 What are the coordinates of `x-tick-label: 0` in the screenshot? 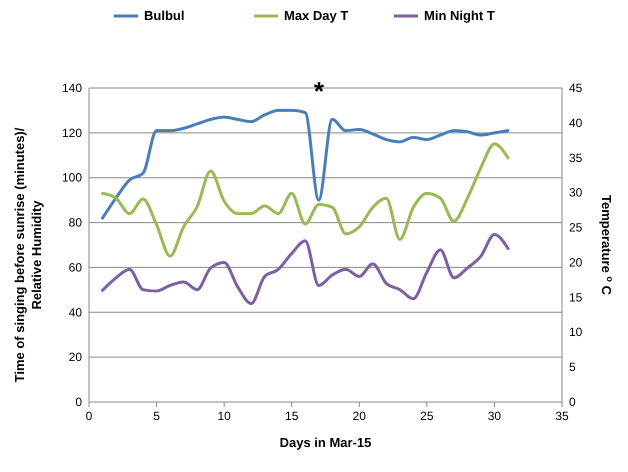 It's located at (89, 416).